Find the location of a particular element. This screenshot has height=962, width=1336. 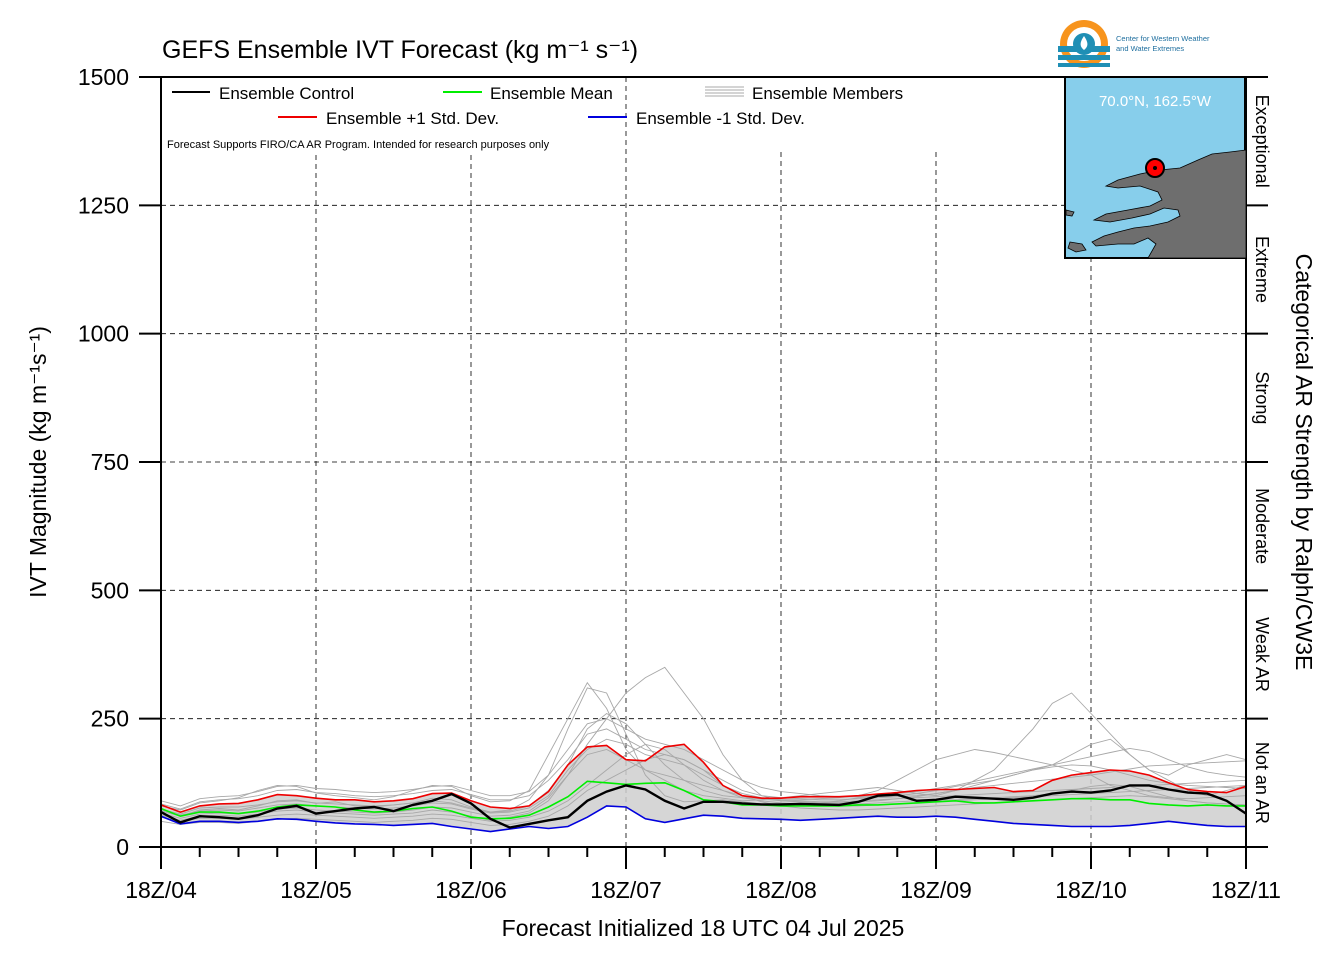

x-tick-label: 18Z/09 is located at coordinates (936, 890).